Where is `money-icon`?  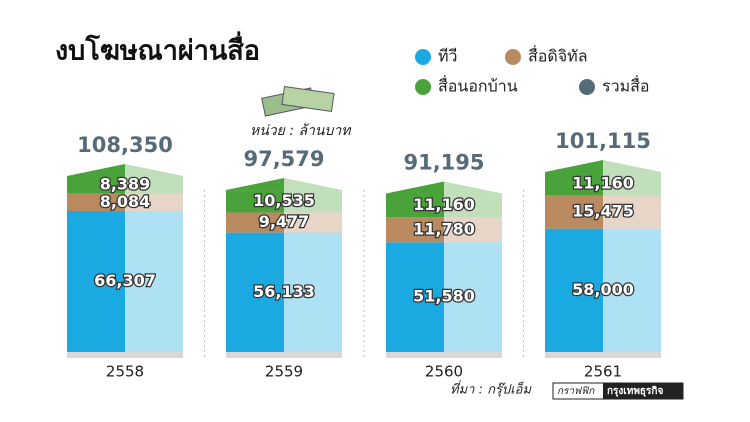
money-icon is located at coordinates (298, 101).